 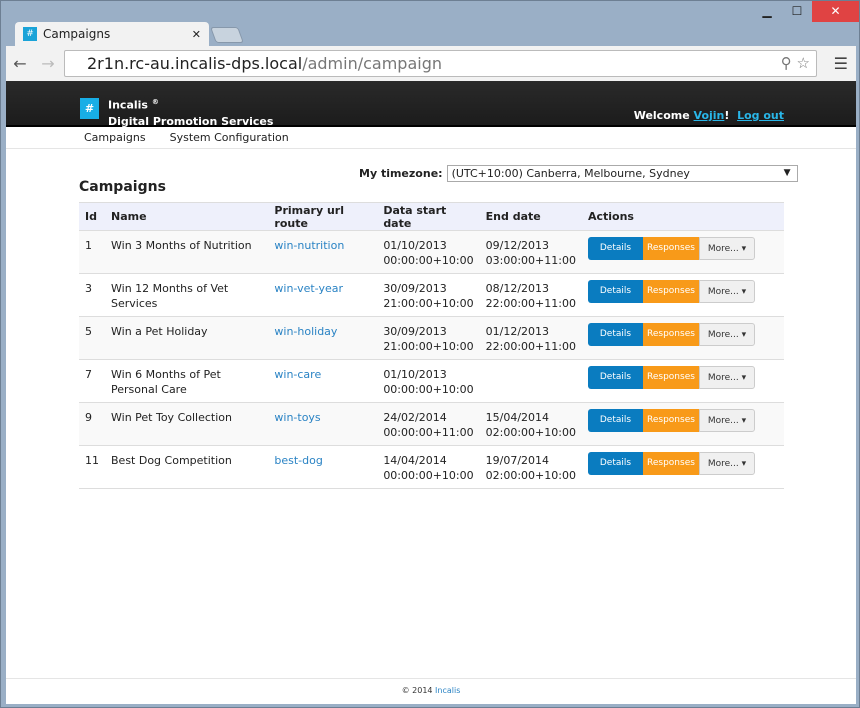 I want to click on zoom-icon: ⚲, so click(x=786, y=63).